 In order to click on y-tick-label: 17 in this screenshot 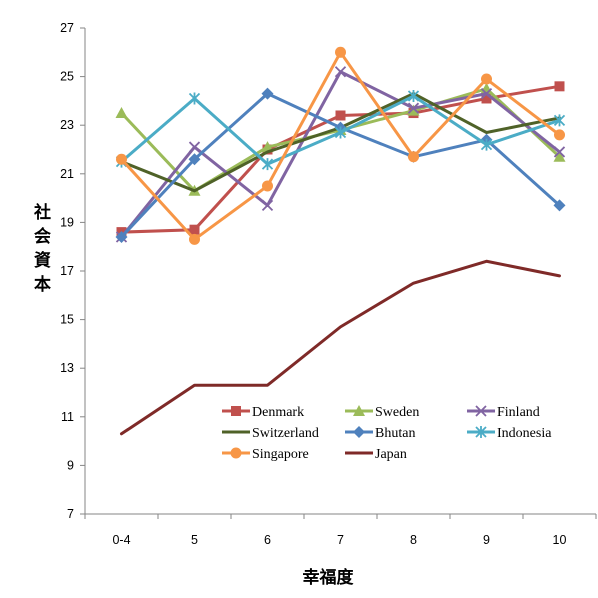, I will do `click(67, 271)`.